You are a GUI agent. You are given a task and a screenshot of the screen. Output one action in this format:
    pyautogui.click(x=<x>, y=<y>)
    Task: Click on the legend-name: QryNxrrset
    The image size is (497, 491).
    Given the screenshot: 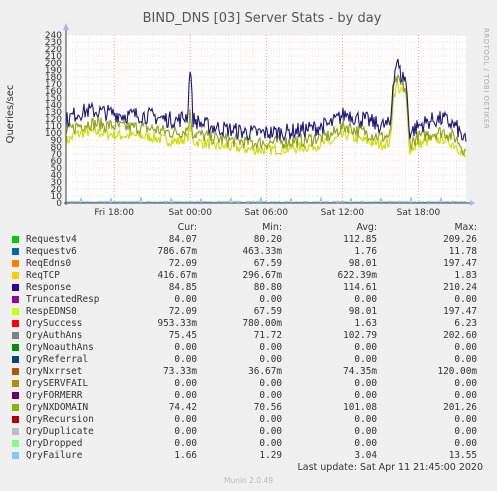 What is the action you would take?
    pyautogui.click(x=54, y=371)
    